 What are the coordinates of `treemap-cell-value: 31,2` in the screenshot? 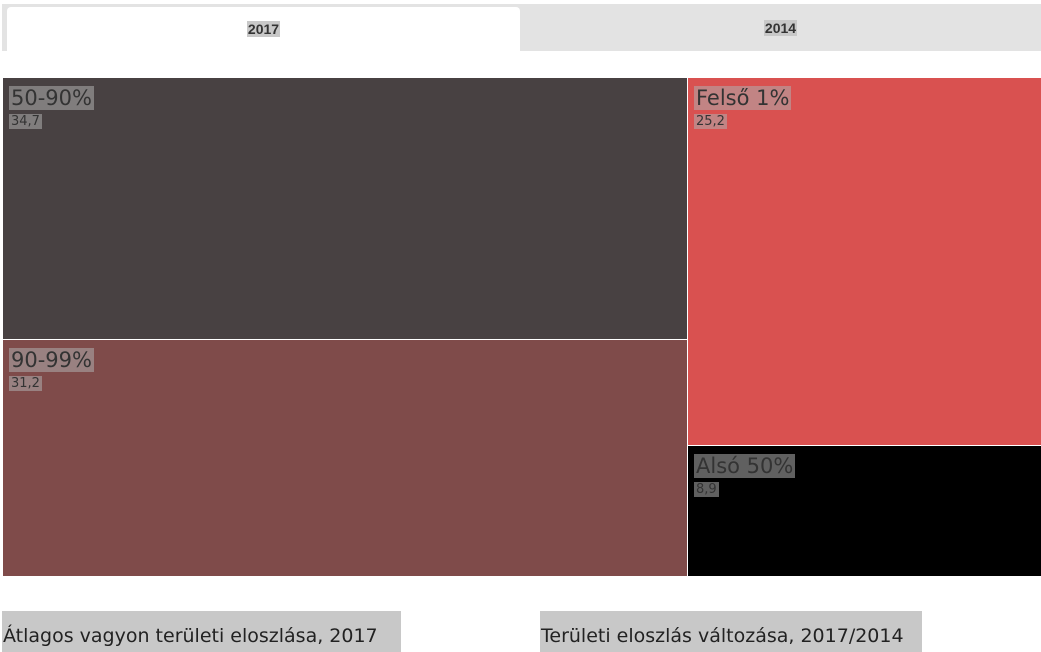 It's located at (25, 383).